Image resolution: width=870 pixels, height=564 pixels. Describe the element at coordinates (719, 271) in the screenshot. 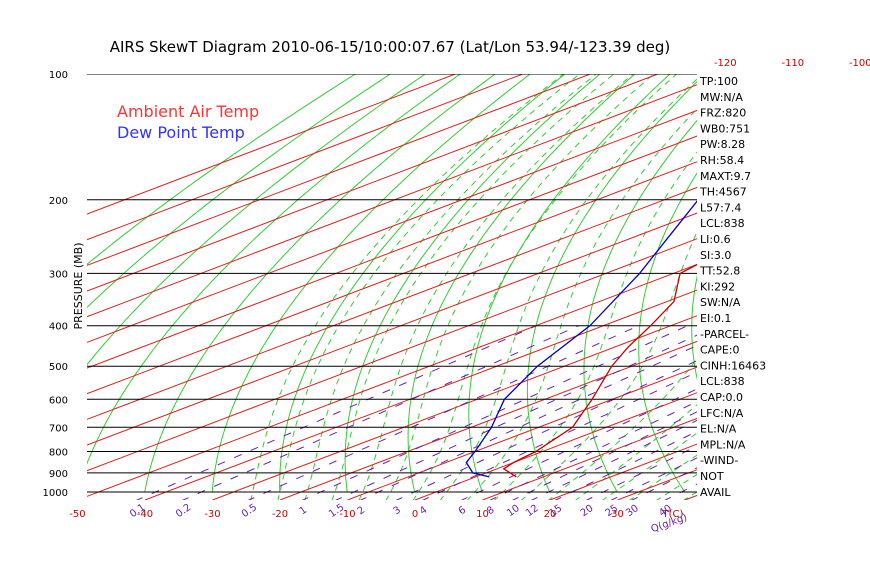

I see `index-label: TT:52.8` at that location.